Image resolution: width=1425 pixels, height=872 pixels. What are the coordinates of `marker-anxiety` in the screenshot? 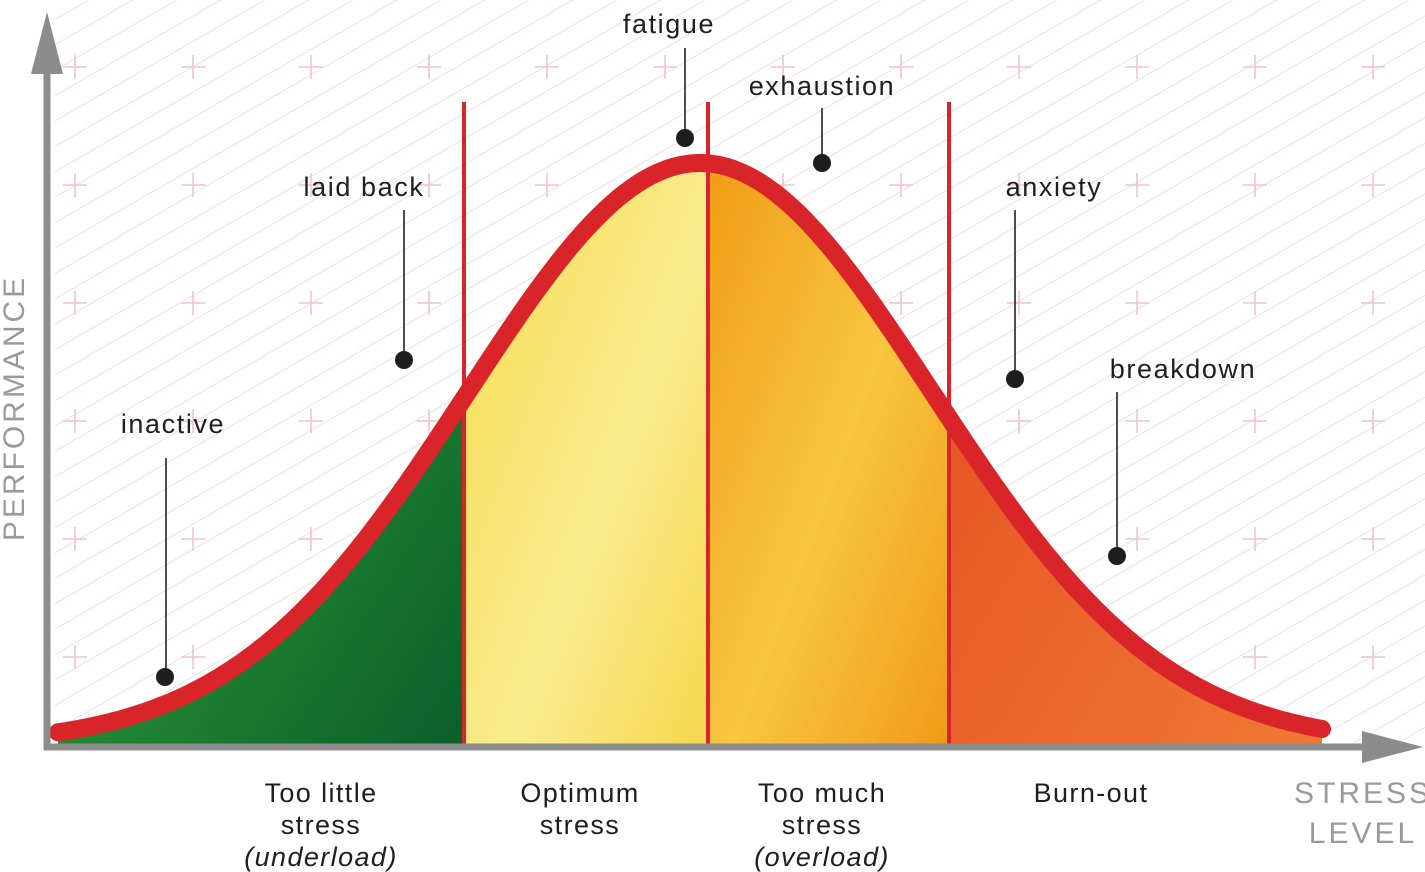 It's located at (1015, 379).